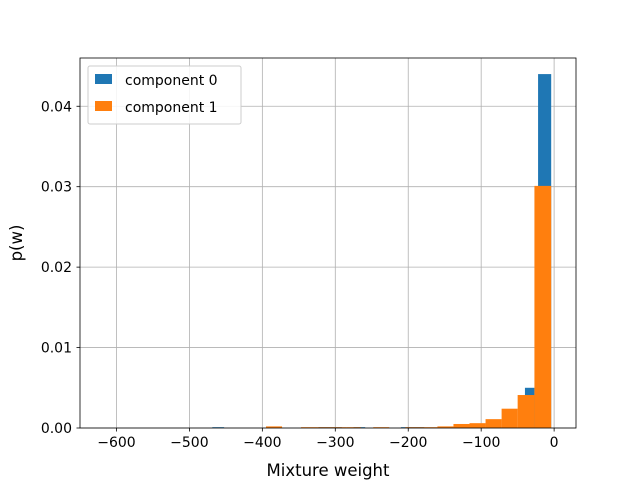  I want to click on y-tick-label: 0.04, so click(56, 107).